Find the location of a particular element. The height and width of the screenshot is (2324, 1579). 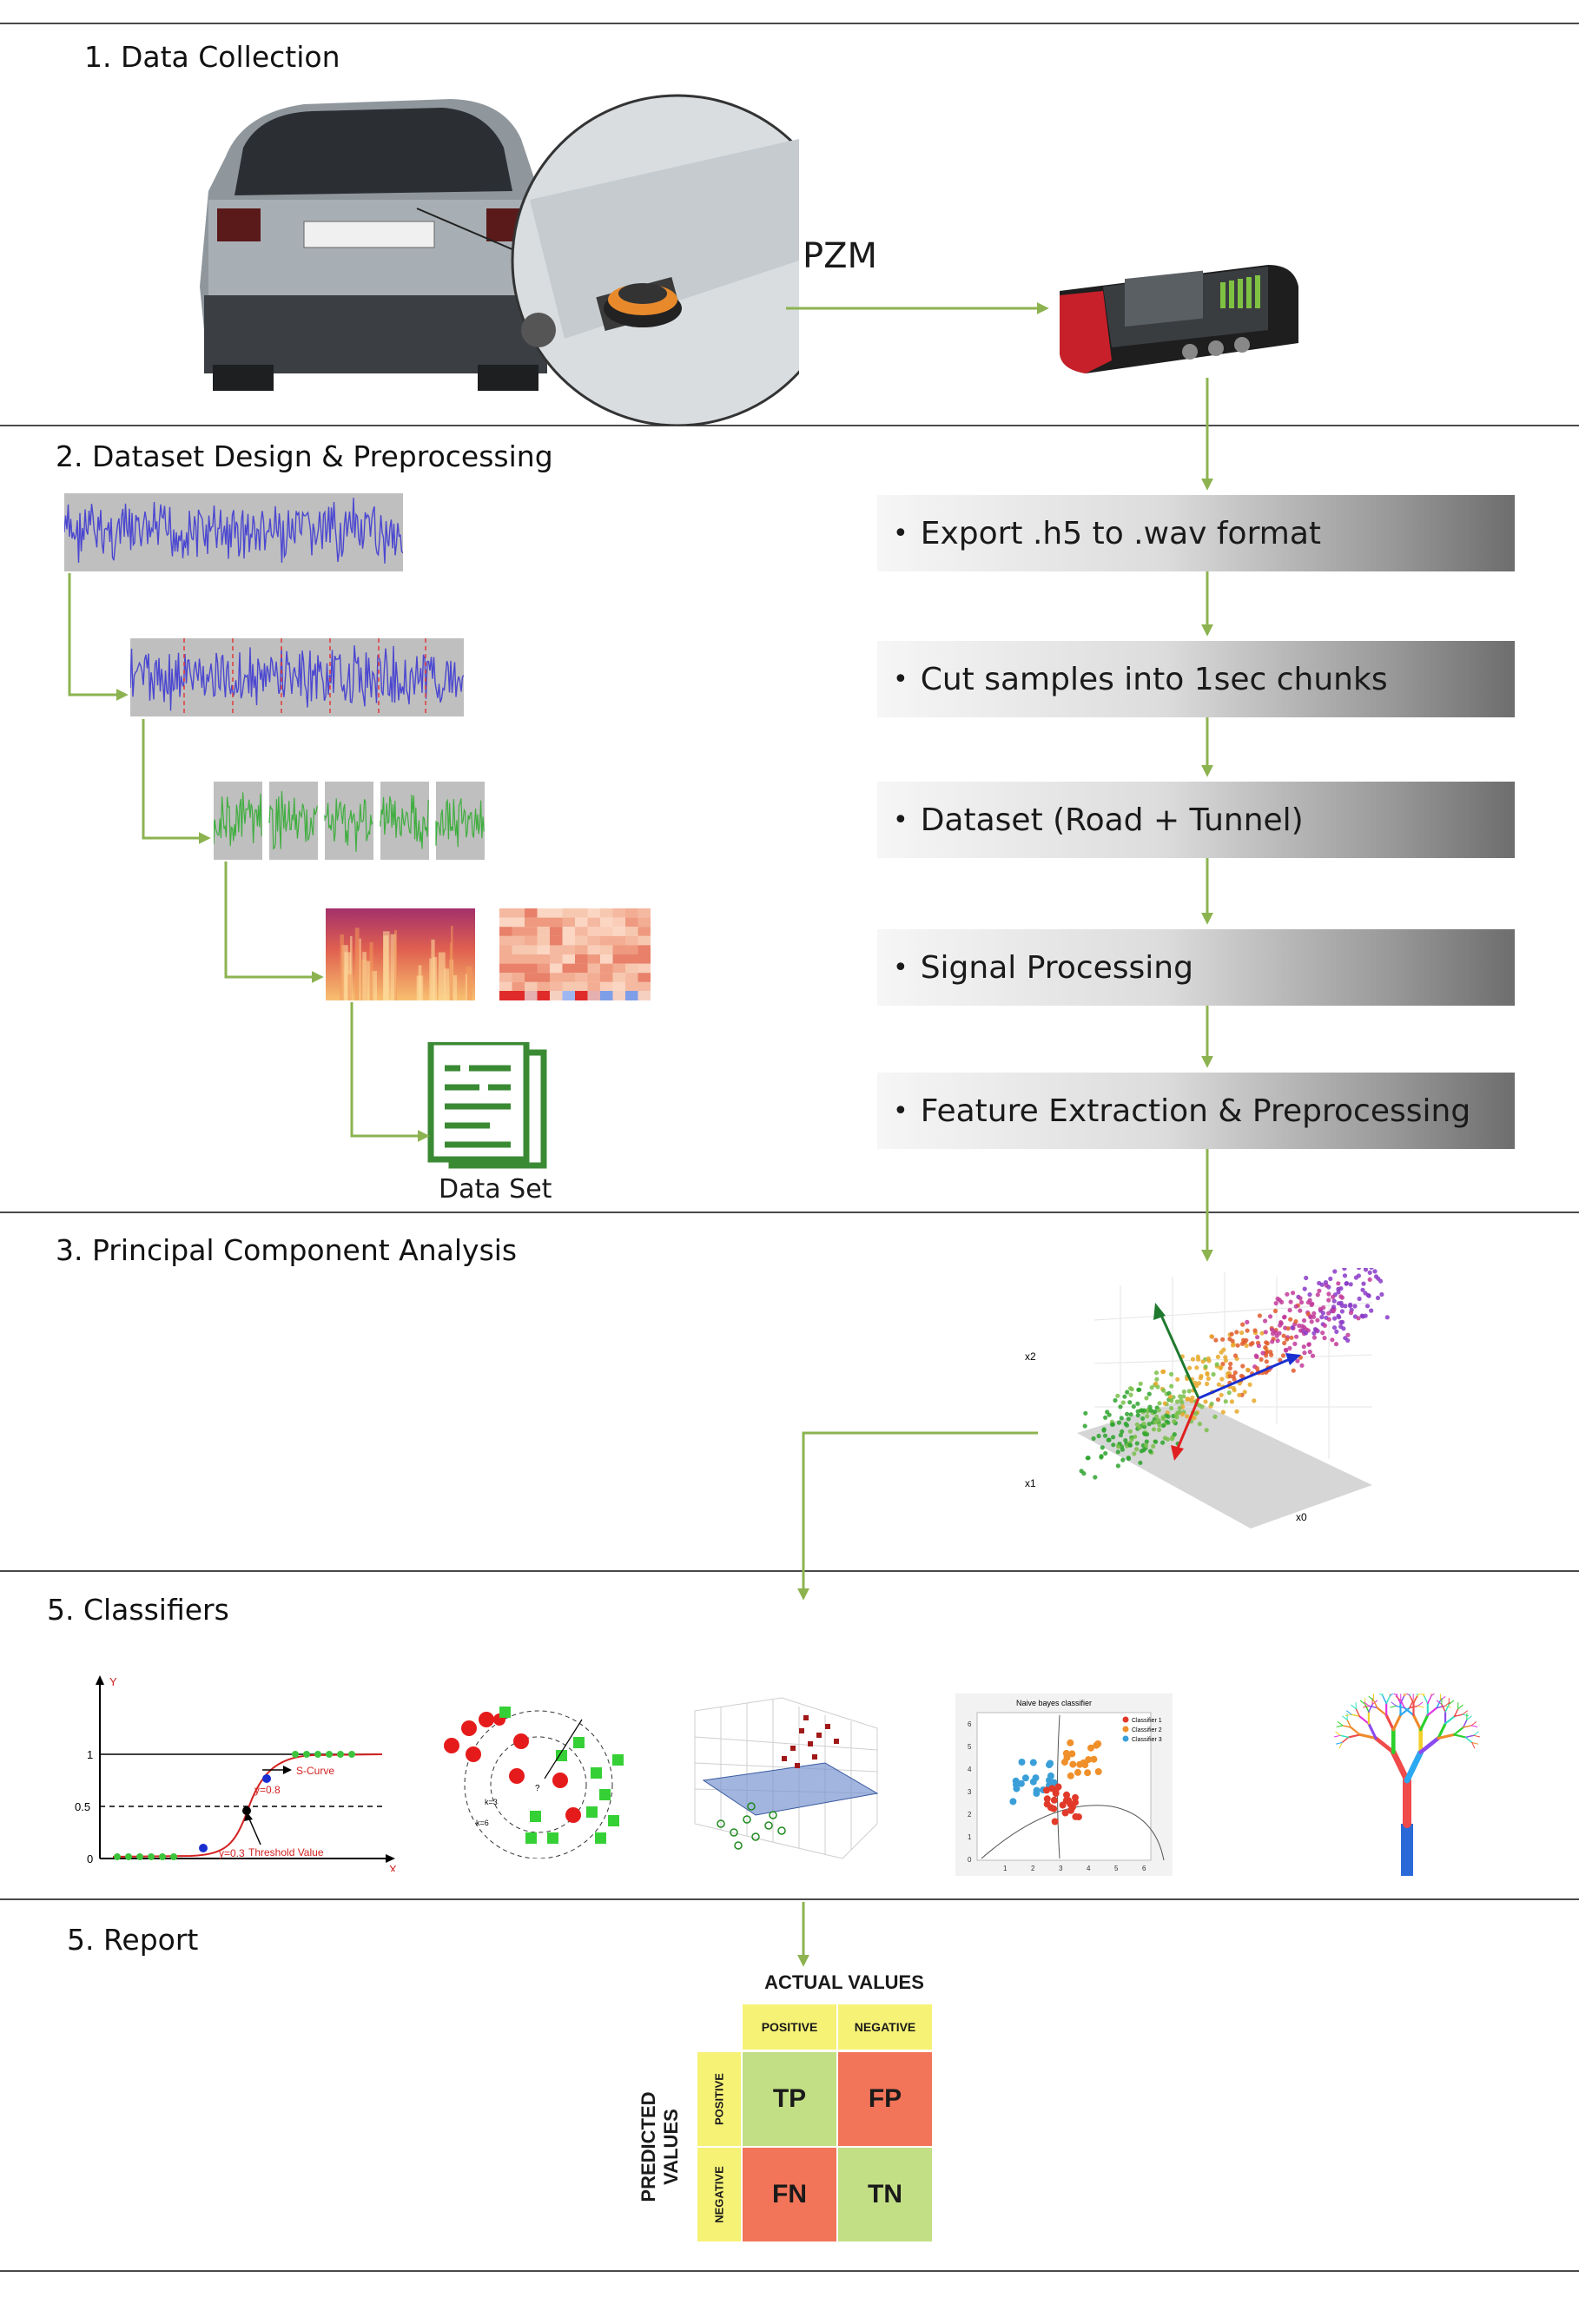

section-title-report: 5. Report is located at coordinates (133, 1940).